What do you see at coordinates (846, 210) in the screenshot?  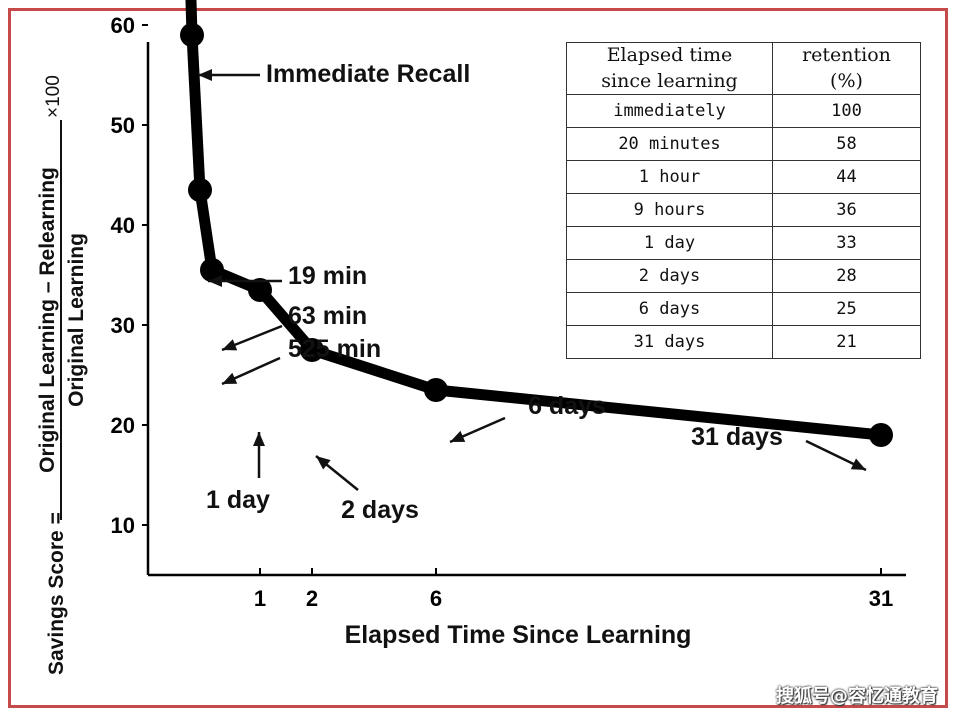 I see `table-cell-retention: 36` at bounding box center [846, 210].